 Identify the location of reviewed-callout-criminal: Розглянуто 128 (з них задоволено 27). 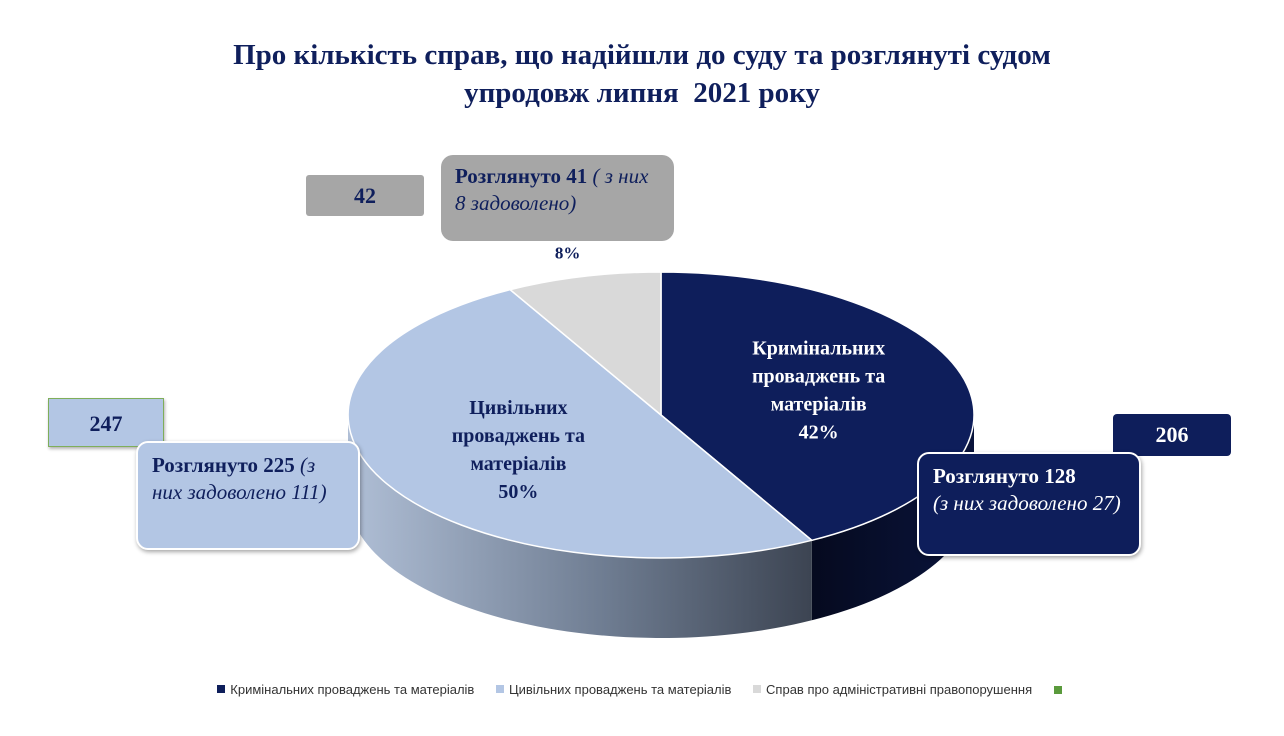
(1029, 504).